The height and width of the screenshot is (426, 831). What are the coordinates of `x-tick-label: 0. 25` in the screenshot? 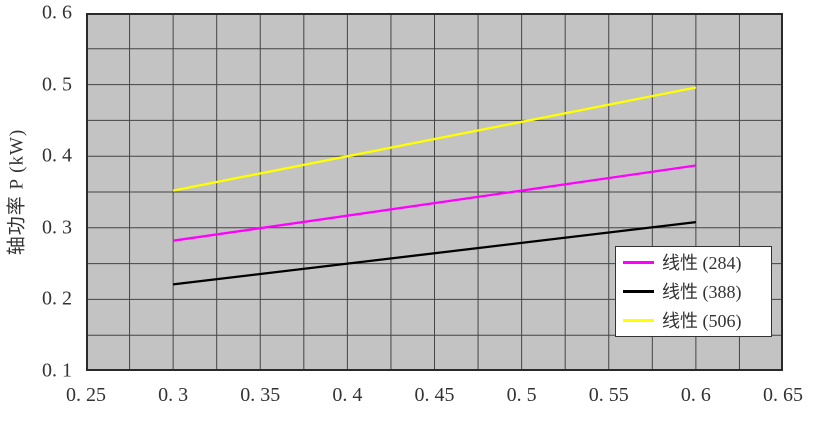 It's located at (86, 395).